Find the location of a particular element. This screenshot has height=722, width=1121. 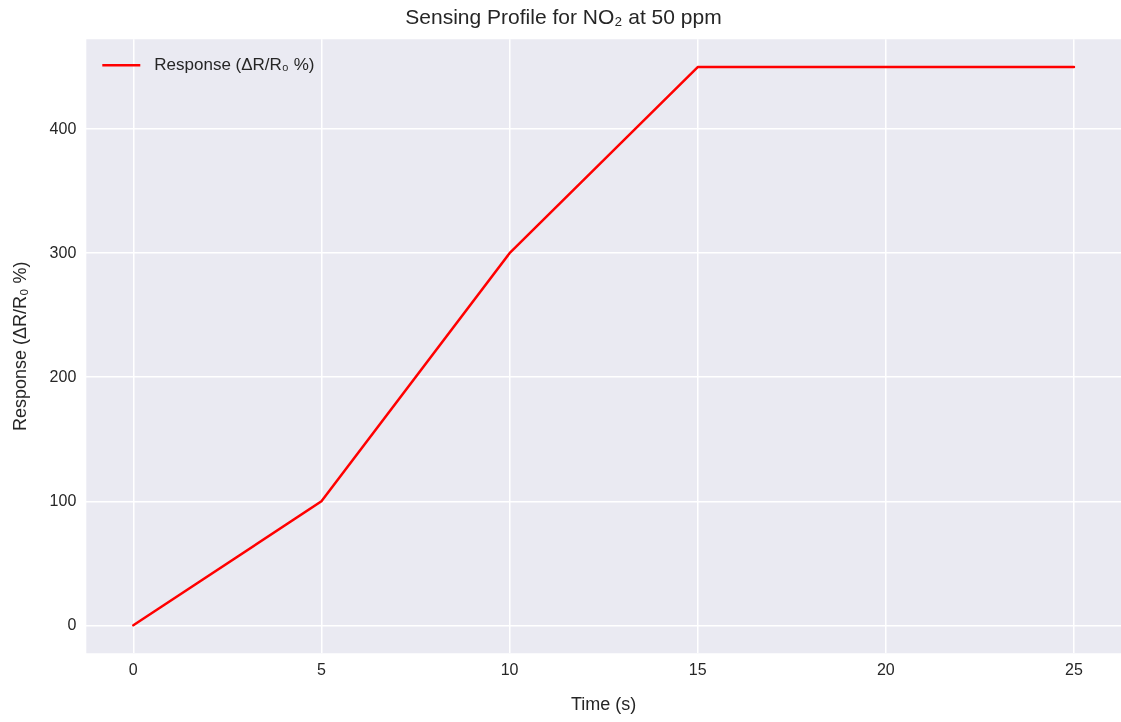

x-tick-label: 0 is located at coordinates (133, 670).